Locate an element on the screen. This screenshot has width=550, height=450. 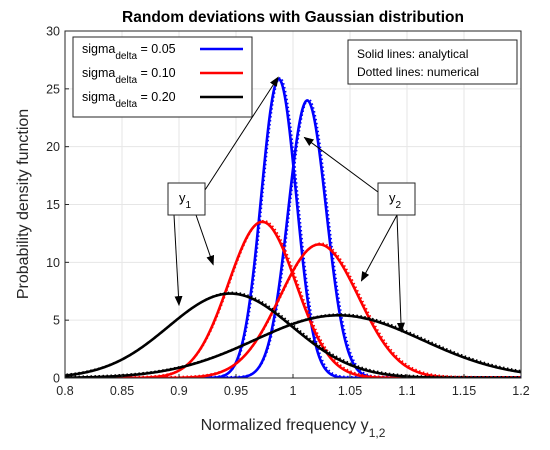
series-line-numerical is located at coordinates (293, 345).